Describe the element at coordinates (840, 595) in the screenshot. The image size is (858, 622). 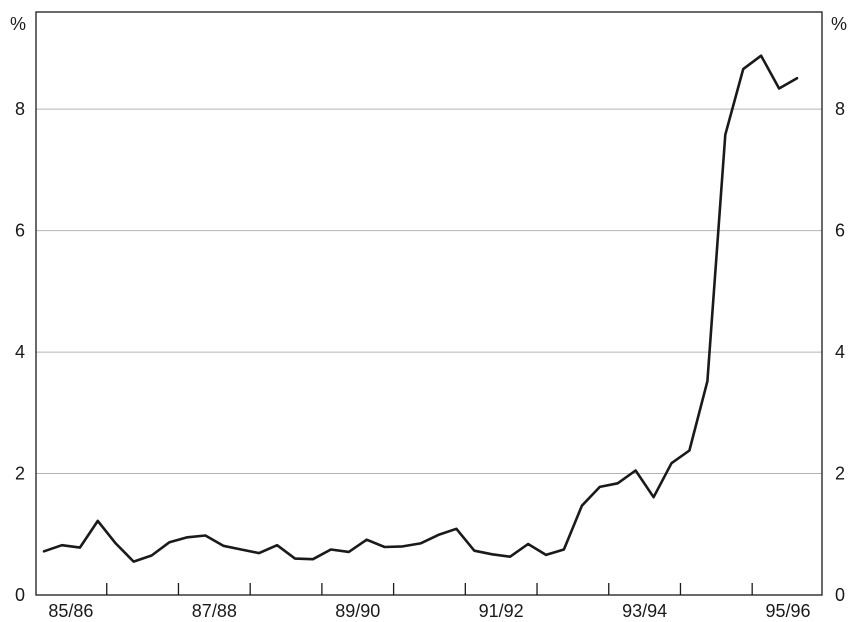
I see `y-tick-label-right: 0` at that location.